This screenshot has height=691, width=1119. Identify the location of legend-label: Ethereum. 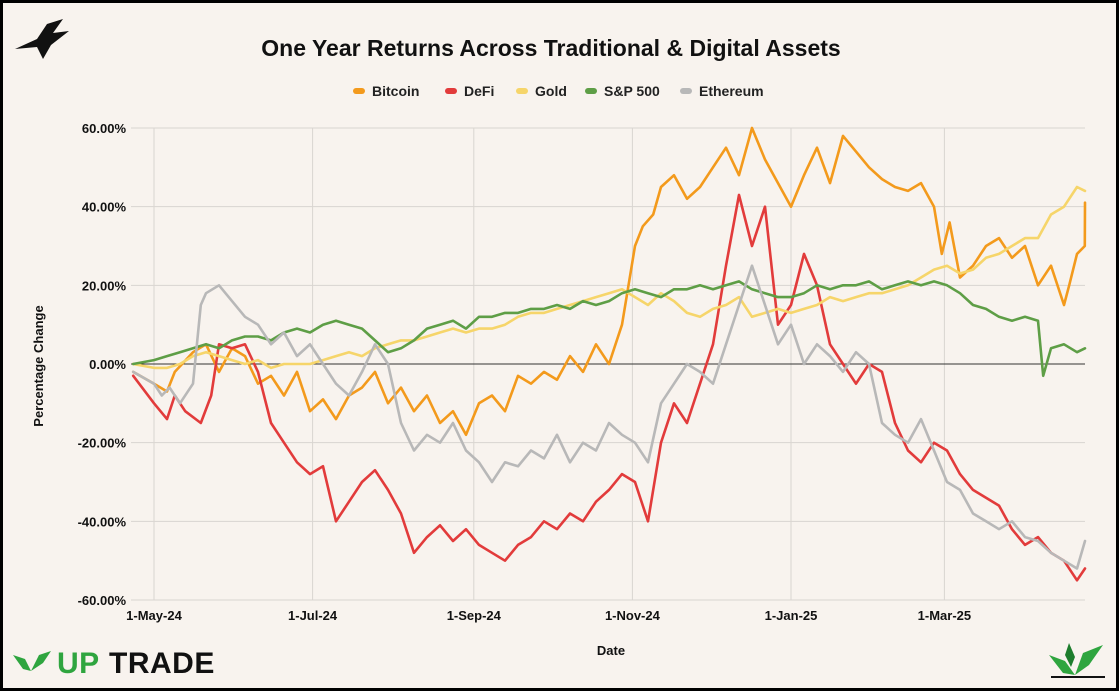
(731, 91).